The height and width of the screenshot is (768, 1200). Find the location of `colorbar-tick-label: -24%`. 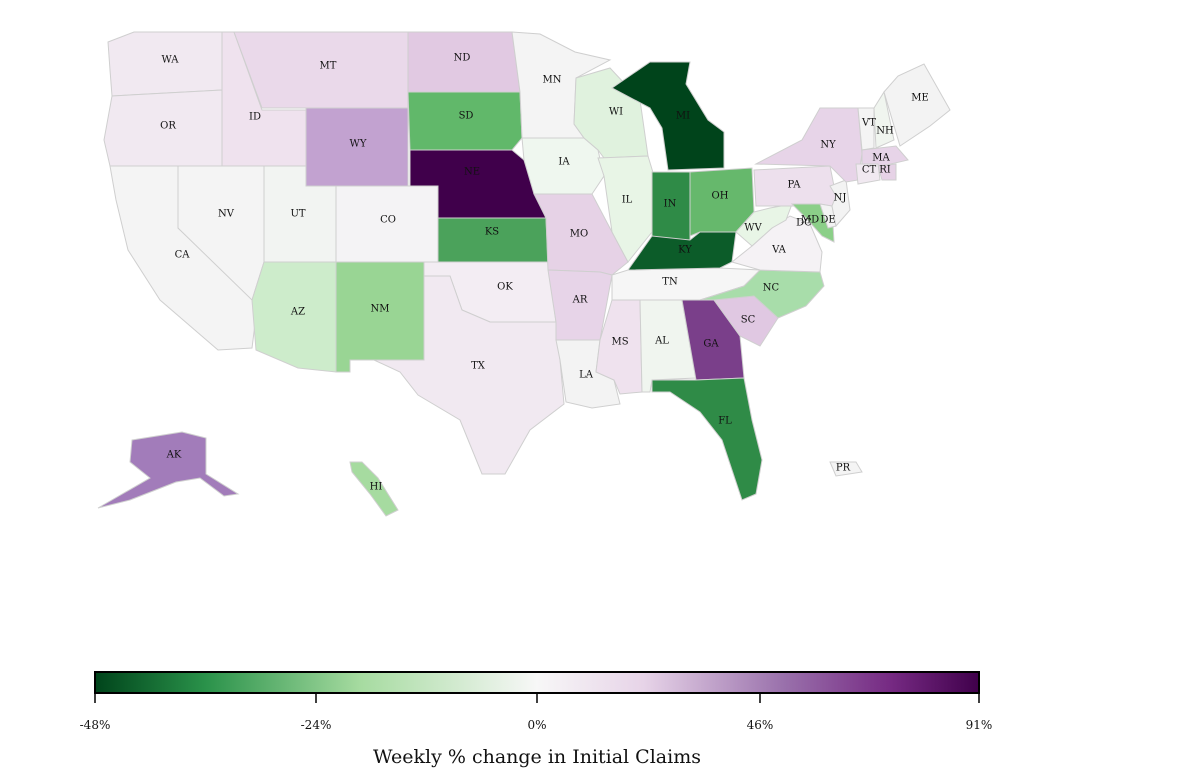

colorbar-tick-label: -24% is located at coordinates (316, 725).